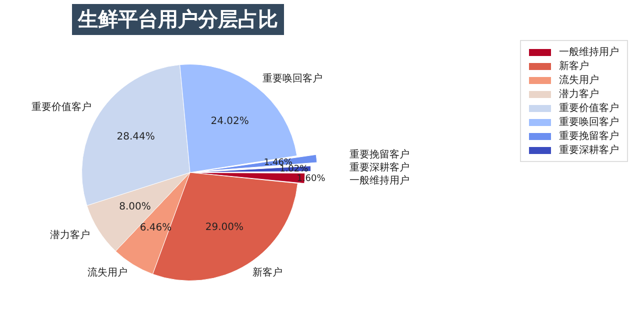 Image resolution: width=640 pixels, height=319 pixels. I want to click on category-label: 一般维持用户, so click(379, 180).